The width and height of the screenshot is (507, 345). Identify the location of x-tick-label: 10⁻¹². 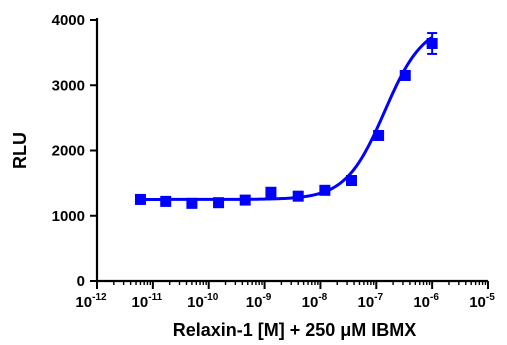
(91, 301).